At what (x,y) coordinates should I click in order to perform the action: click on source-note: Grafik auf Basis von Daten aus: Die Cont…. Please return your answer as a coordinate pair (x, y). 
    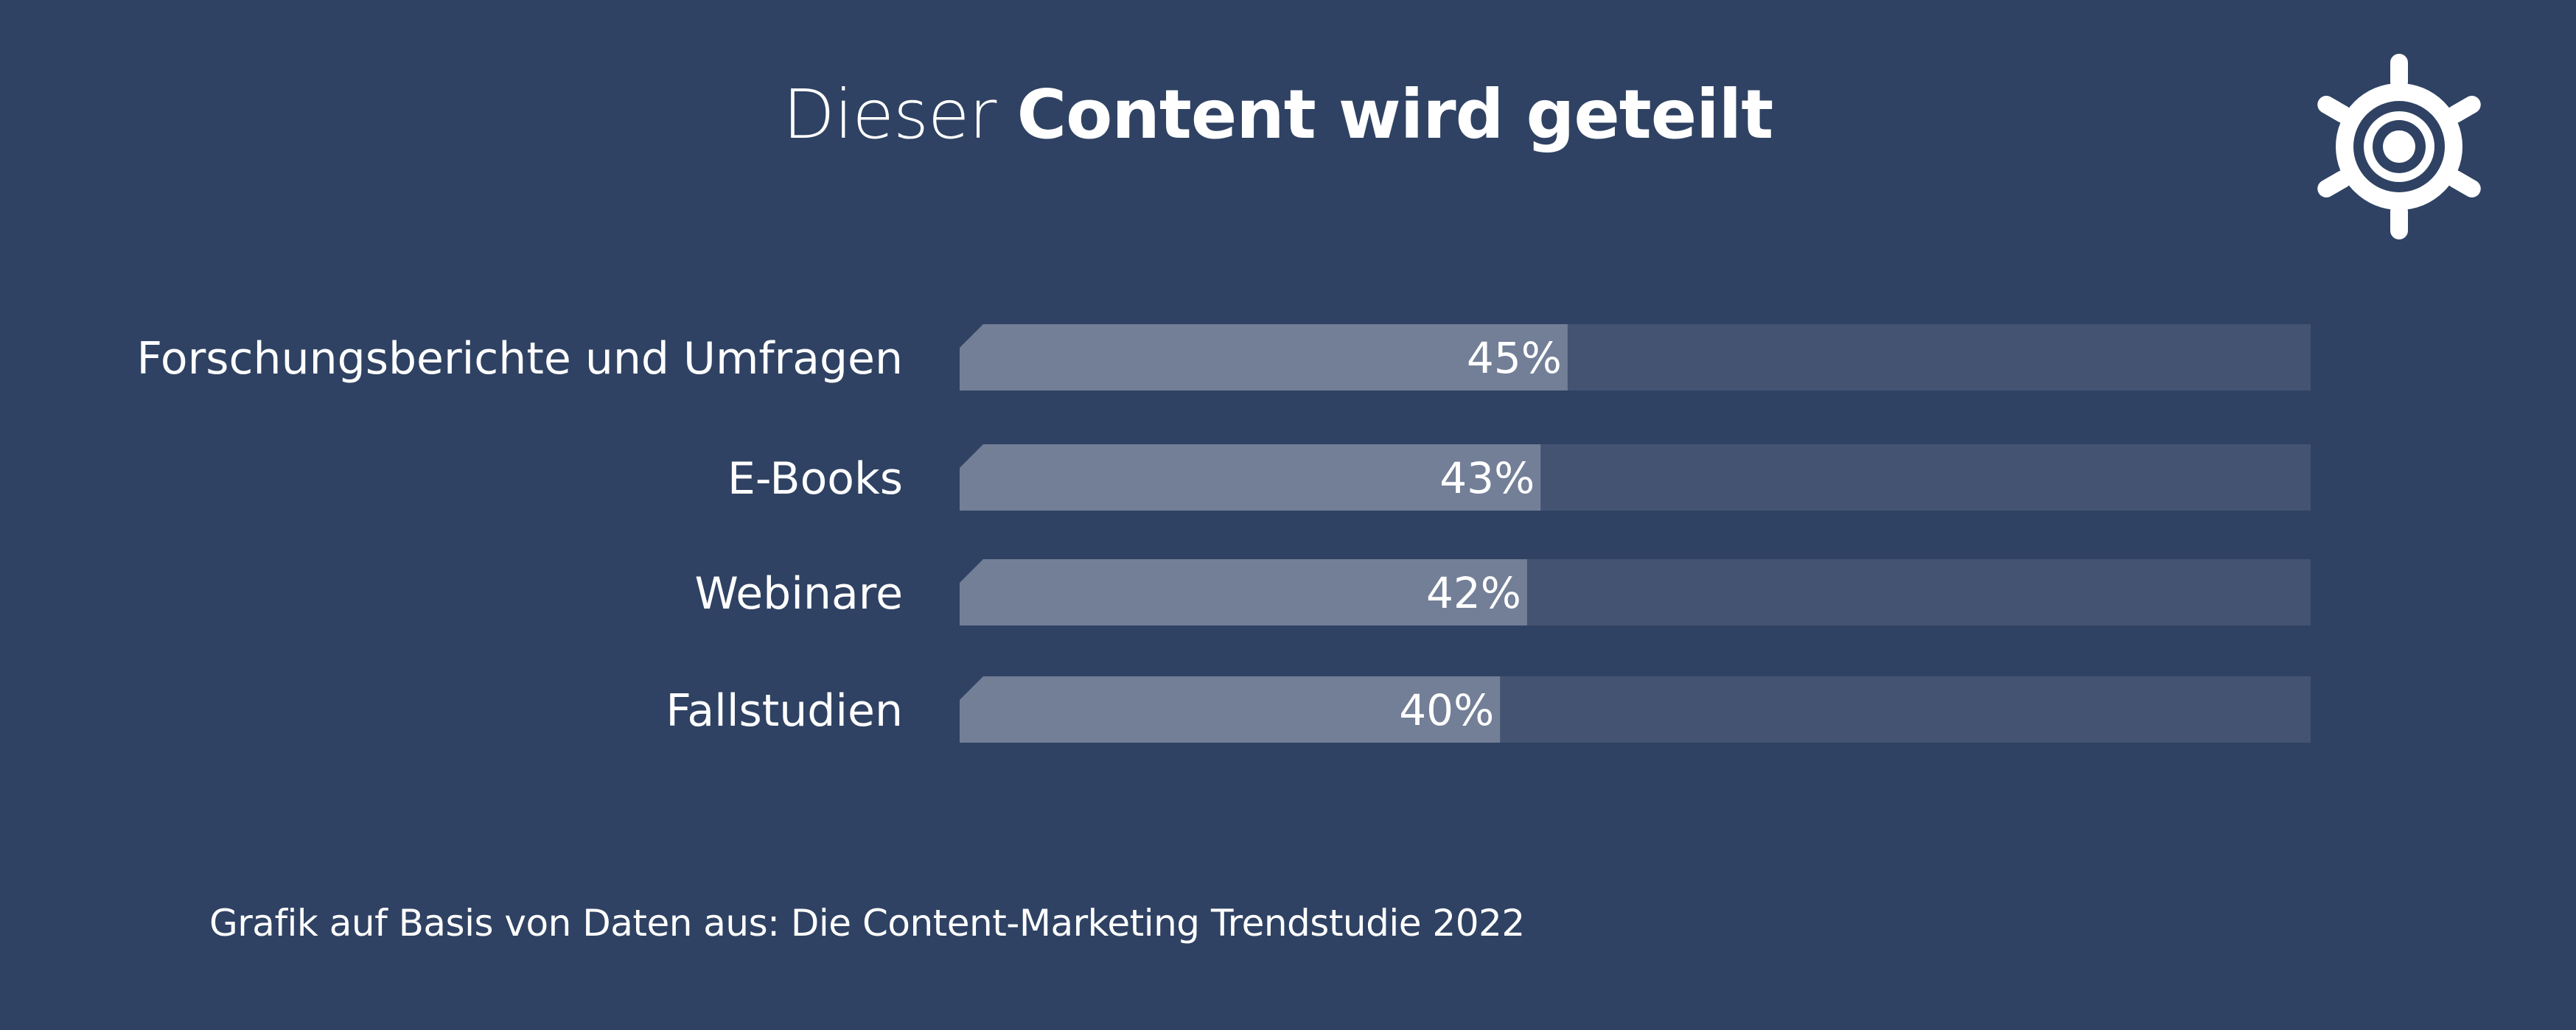
    Looking at the image, I should click on (867, 923).